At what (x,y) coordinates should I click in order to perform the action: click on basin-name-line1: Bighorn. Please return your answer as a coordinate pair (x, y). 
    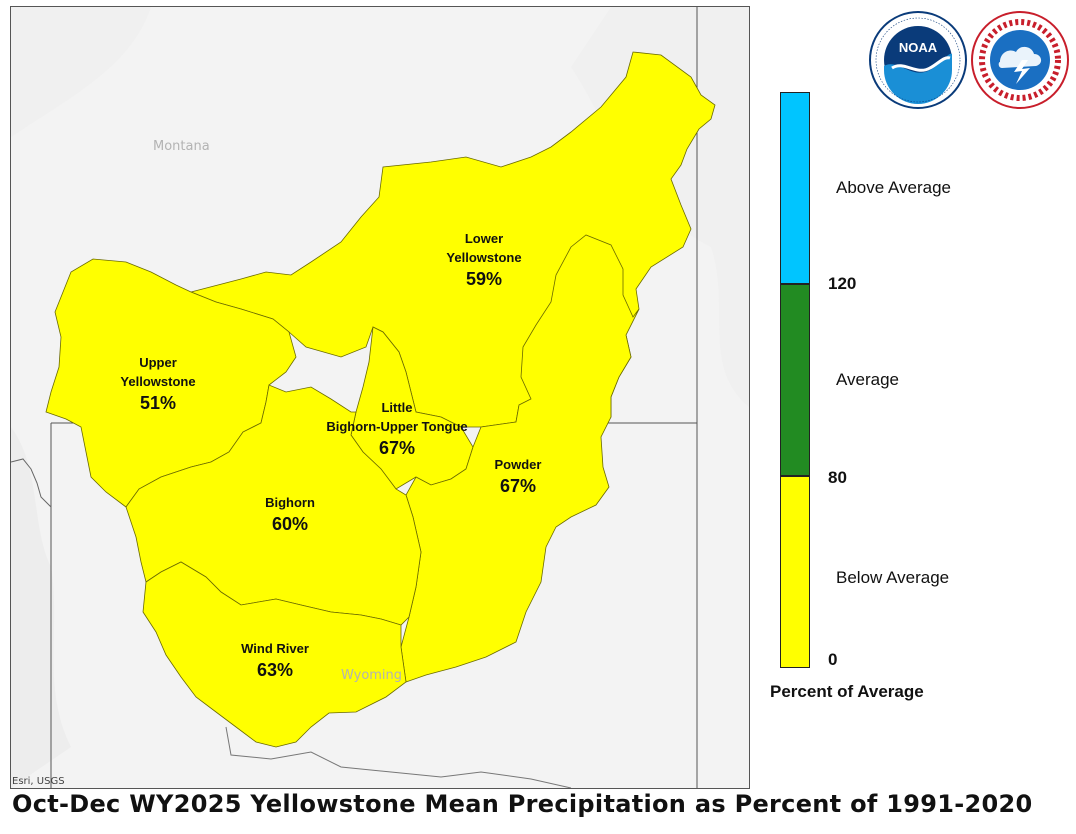
    Looking at the image, I should click on (290, 502).